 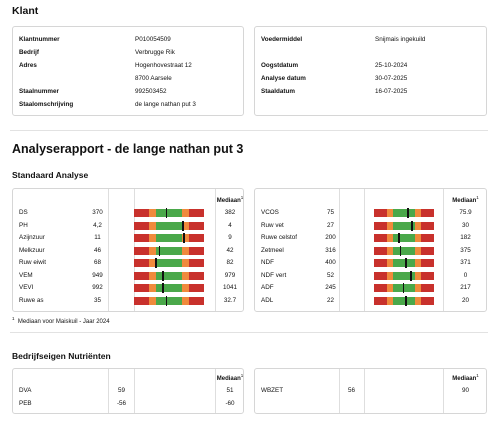 What do you see at coordinates (153, 39) in the screenshot?
I see `info-value: P010054509` at bounding box center [153, 39].